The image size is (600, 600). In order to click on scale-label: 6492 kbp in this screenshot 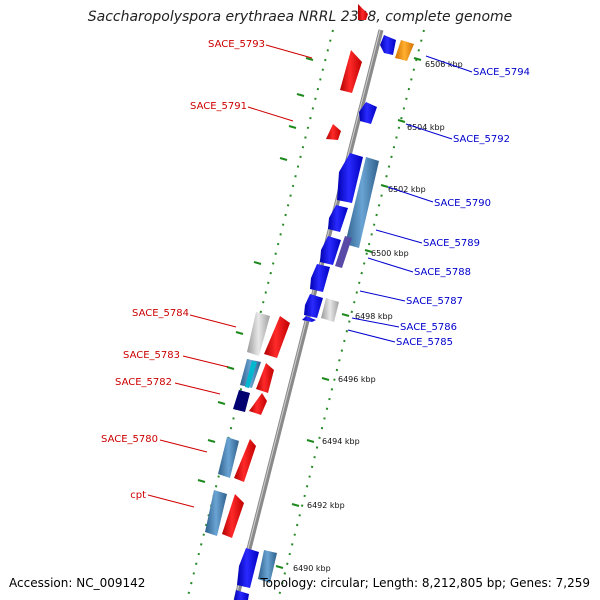, I will do `click(326, 505)`.